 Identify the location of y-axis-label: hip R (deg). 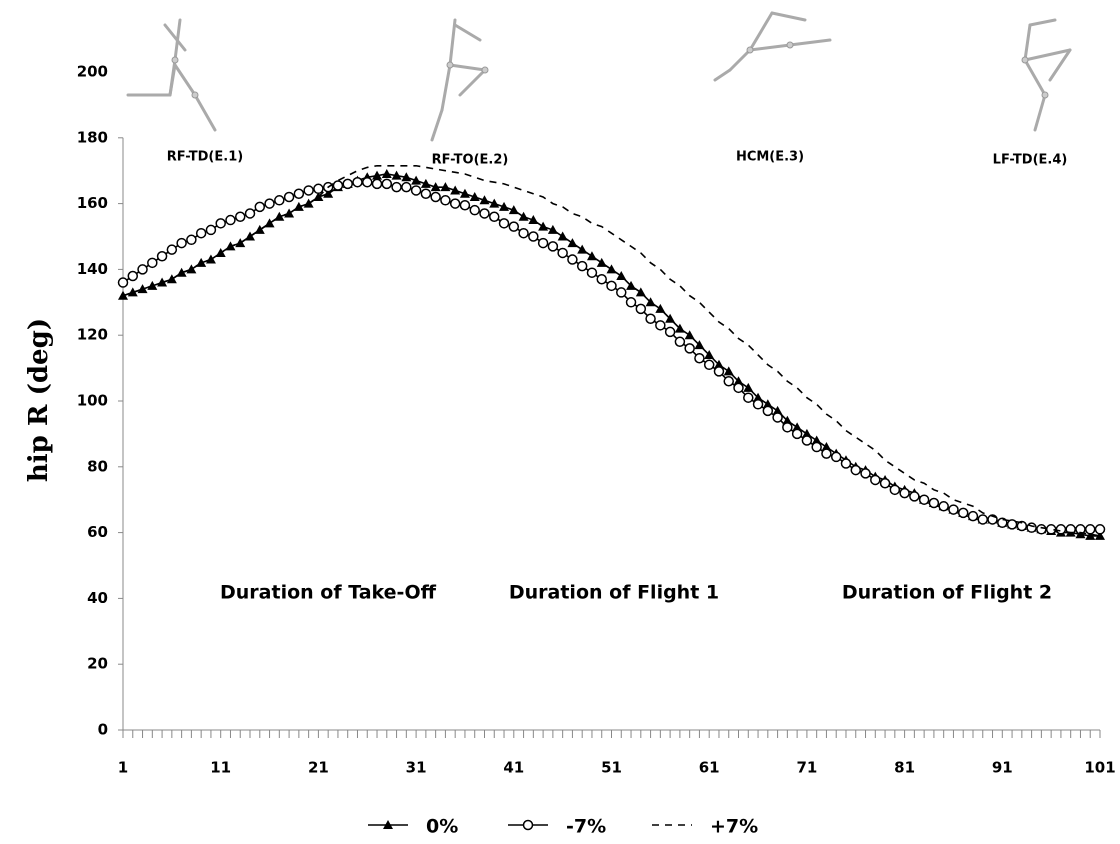
(39, 400).